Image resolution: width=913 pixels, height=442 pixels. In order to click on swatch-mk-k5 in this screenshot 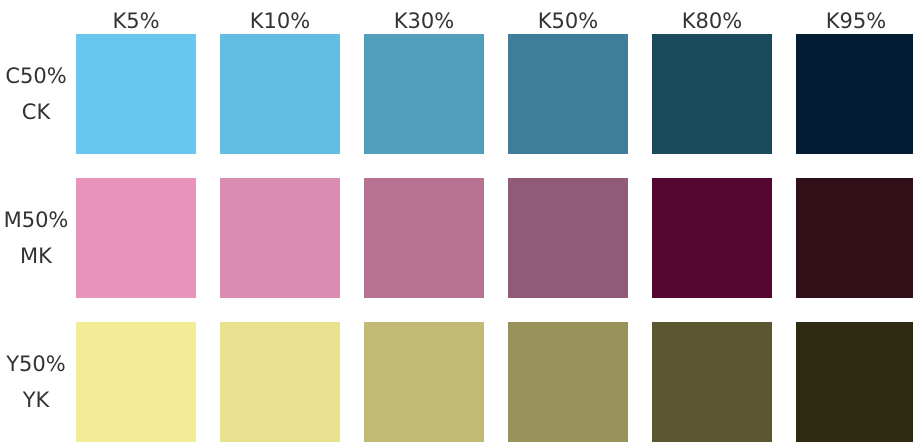, I will do `click(136, 238)`.